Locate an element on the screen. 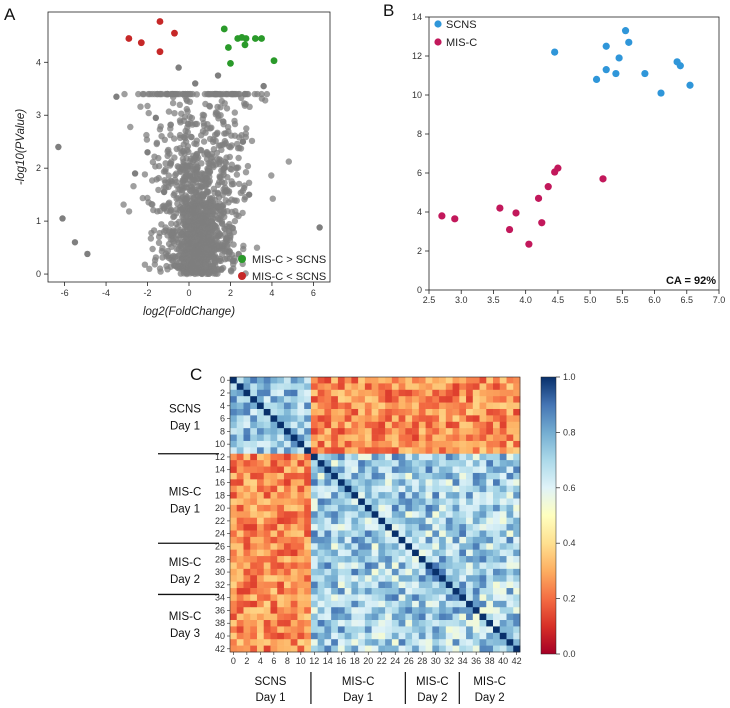 This screenshot has width=730, height=708. x-tick-label: -6 is located at coordinates (65, 293).